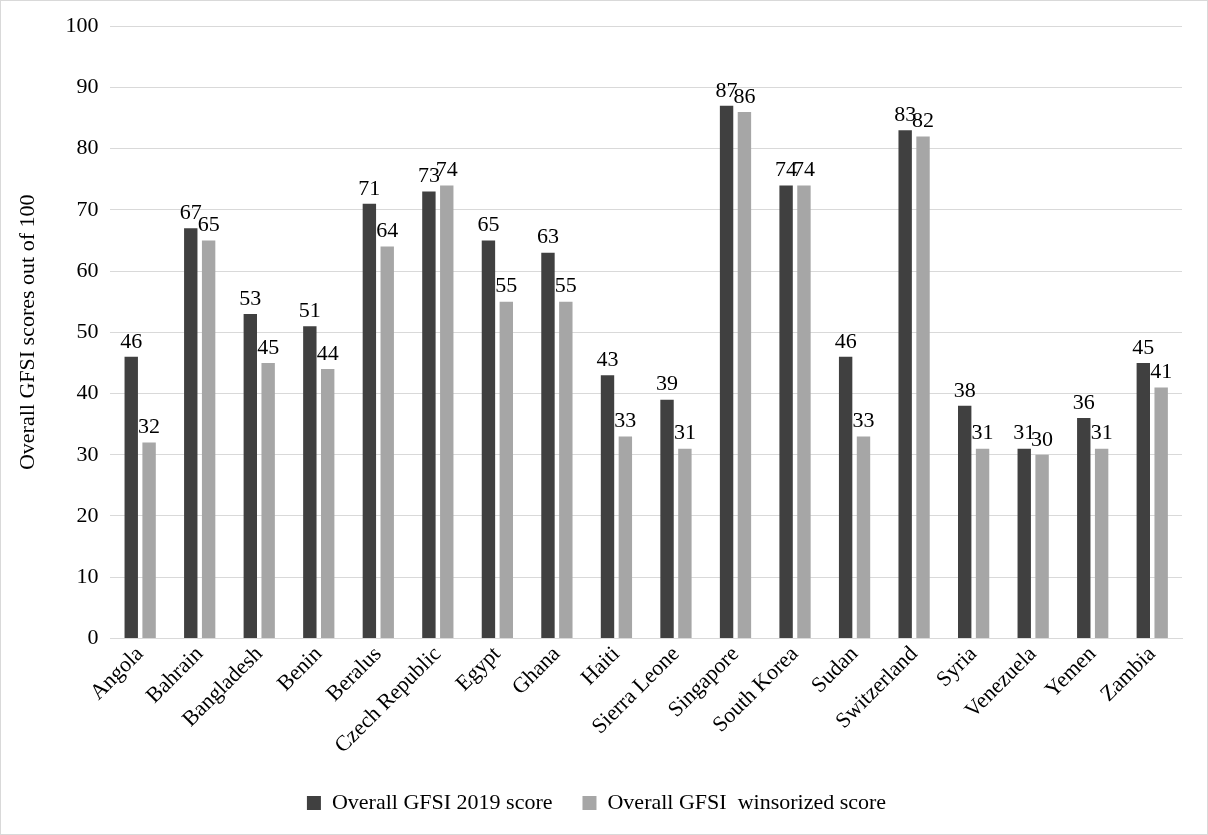  I want to click on data-label: 51, so click(309, 309).